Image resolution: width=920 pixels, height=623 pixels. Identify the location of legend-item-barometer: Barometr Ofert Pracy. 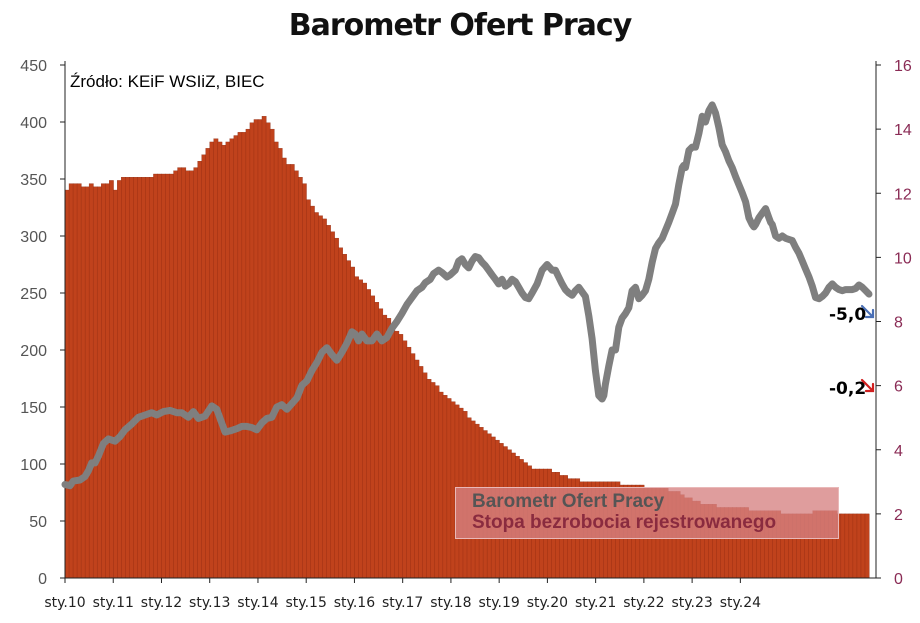
(568, 501).